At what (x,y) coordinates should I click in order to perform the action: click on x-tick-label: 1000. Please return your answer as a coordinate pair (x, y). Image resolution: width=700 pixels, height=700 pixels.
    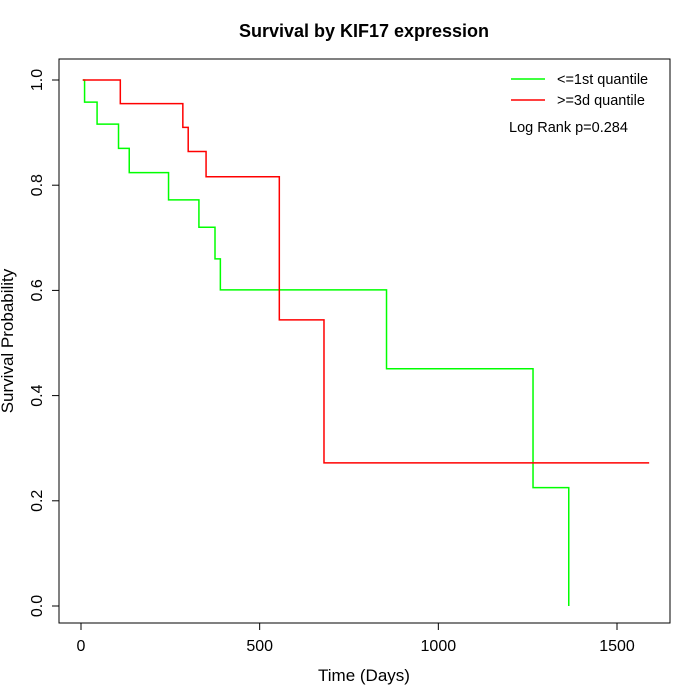
    Looking at the image, I should click on (439, 646).